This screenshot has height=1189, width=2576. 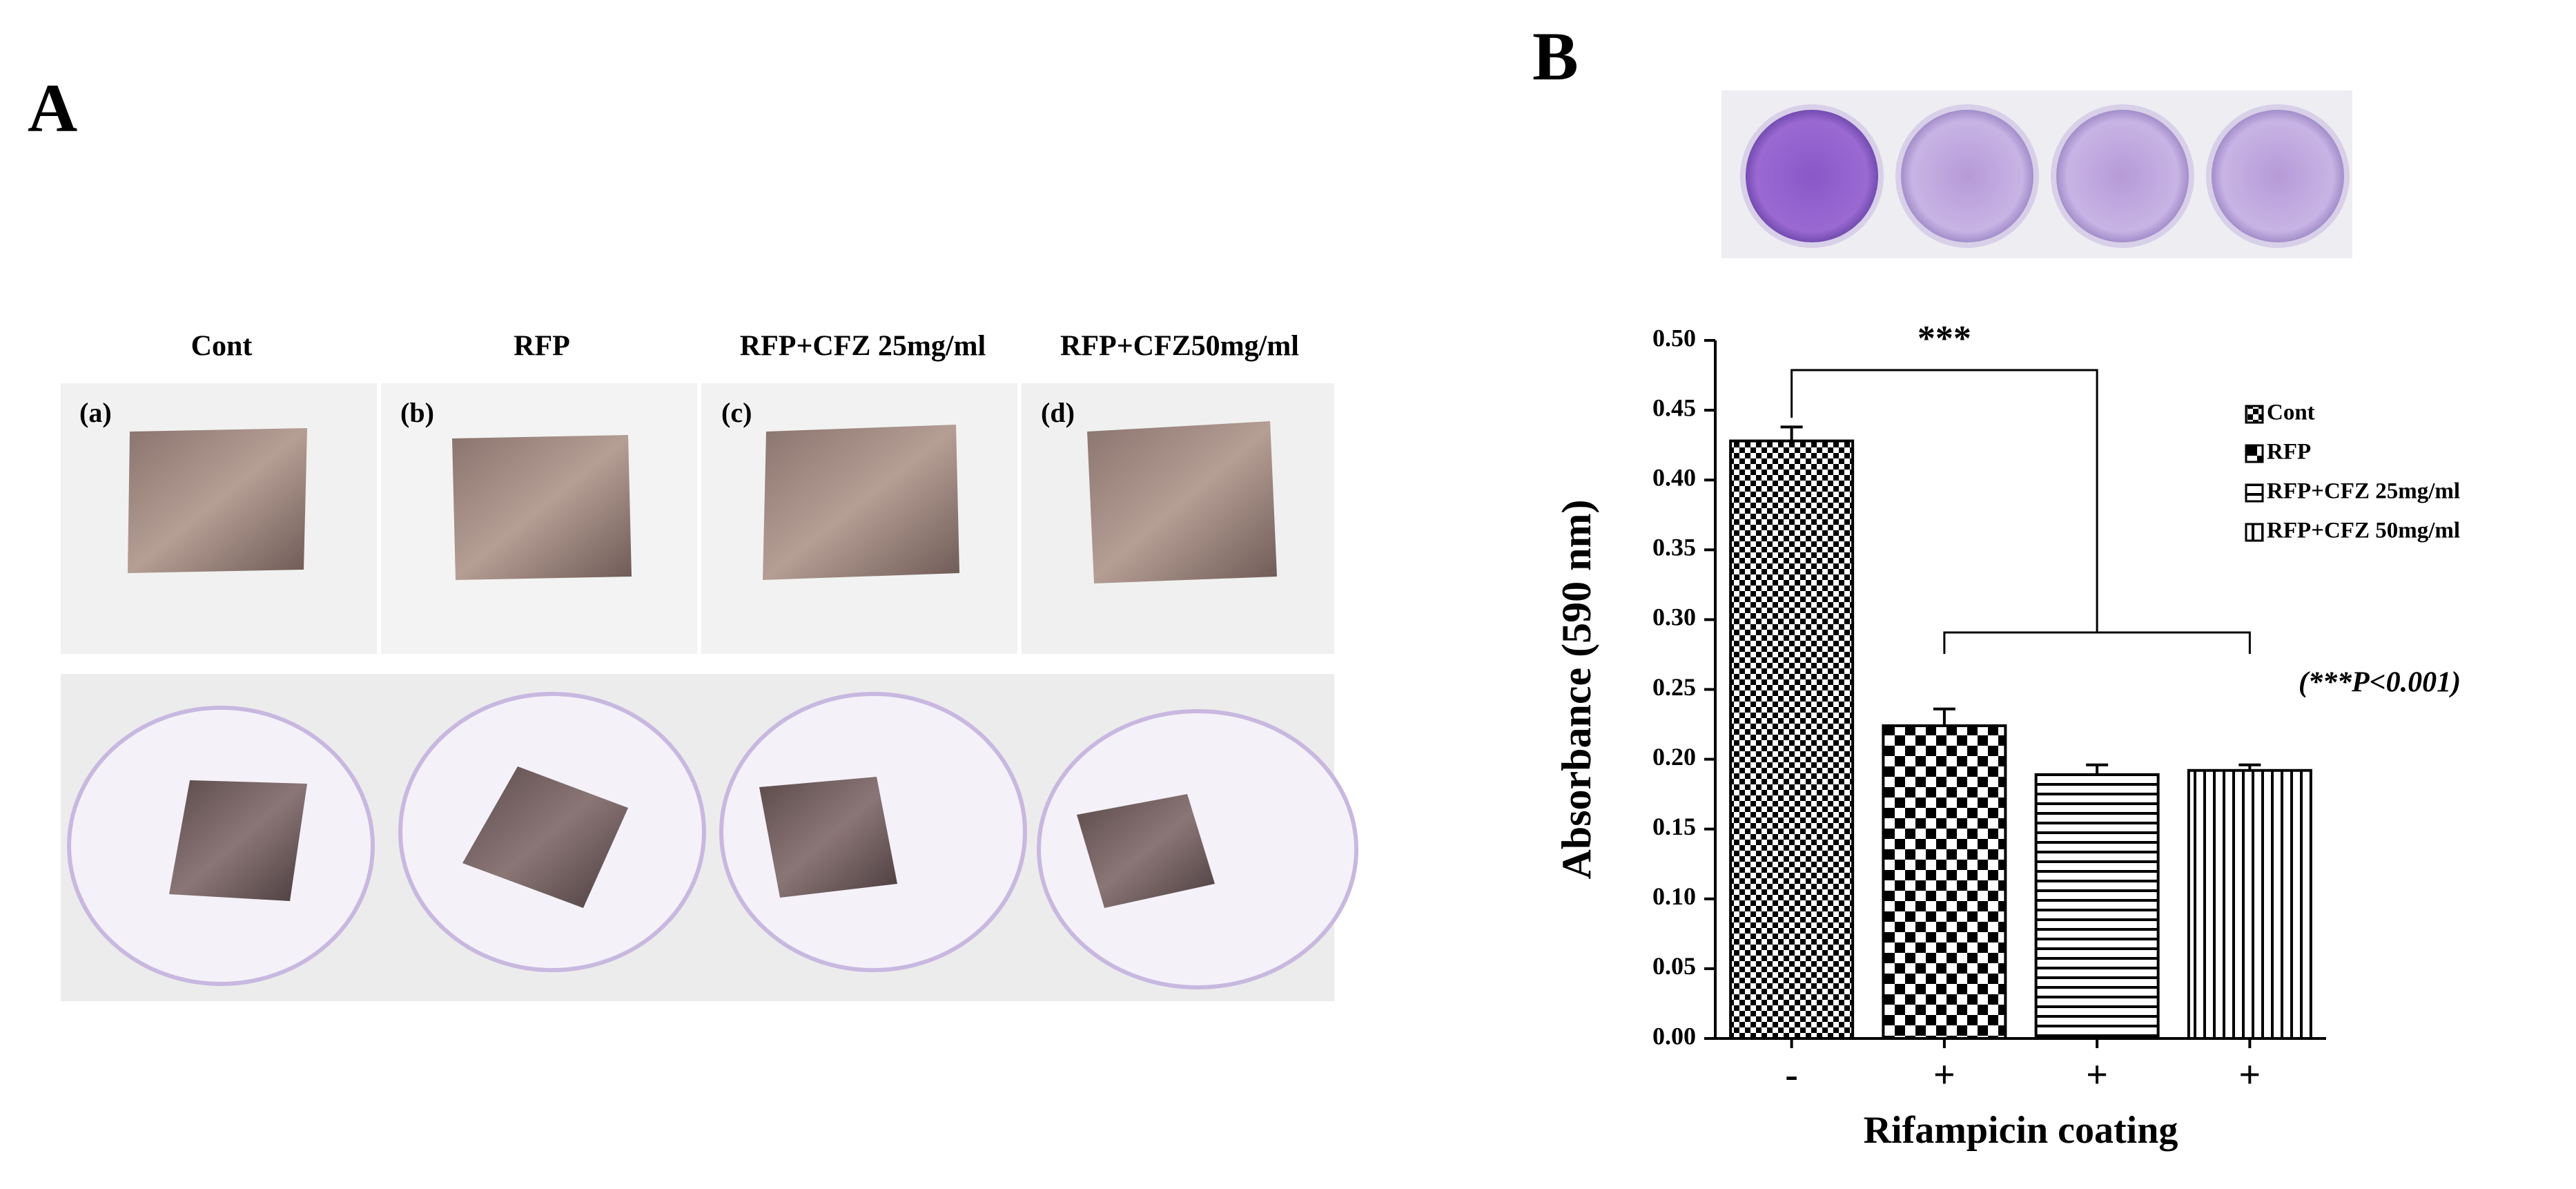 What do you see at coordinates (542, 346) in the screenshot?
I see `column-title: RFP` at bounding box center [542, 346].